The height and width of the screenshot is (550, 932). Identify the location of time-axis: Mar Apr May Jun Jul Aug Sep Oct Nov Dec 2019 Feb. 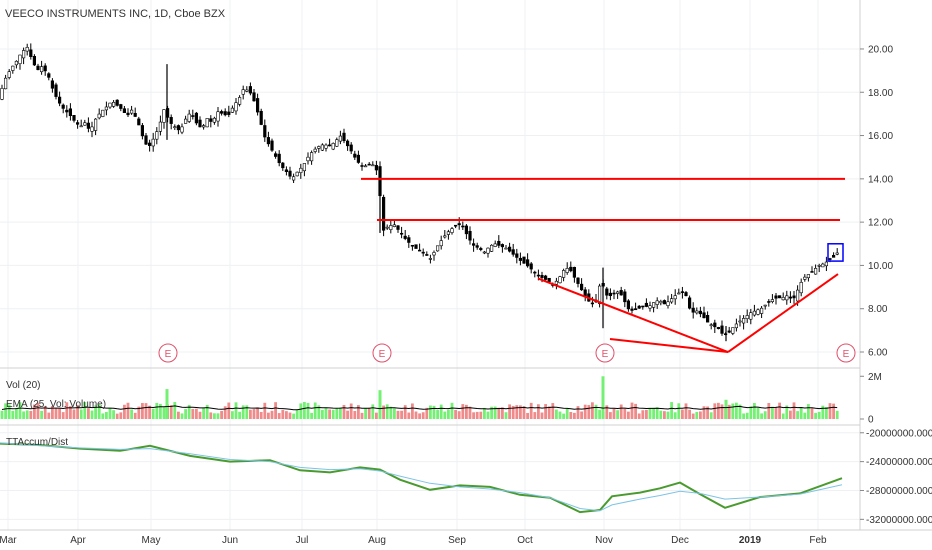
(413, 540).